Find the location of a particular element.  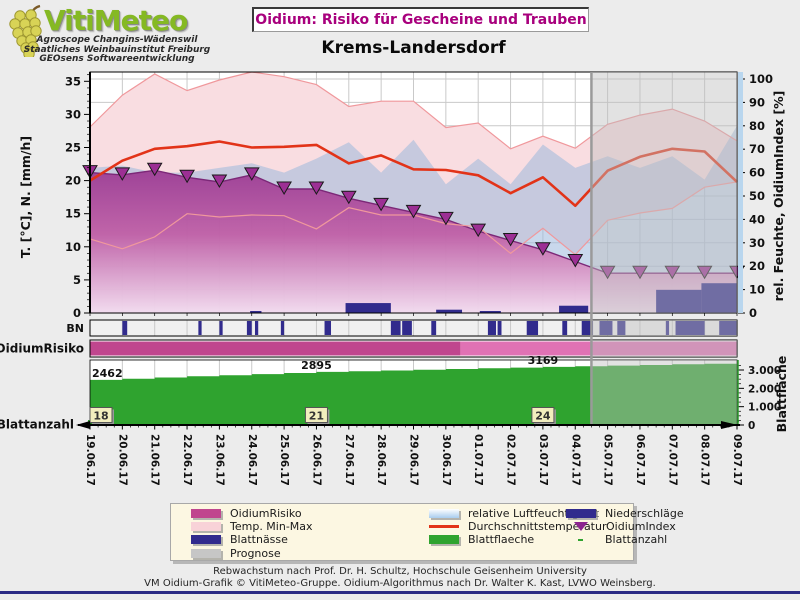

avg-temperature-line is located at coordinates (413, 174).